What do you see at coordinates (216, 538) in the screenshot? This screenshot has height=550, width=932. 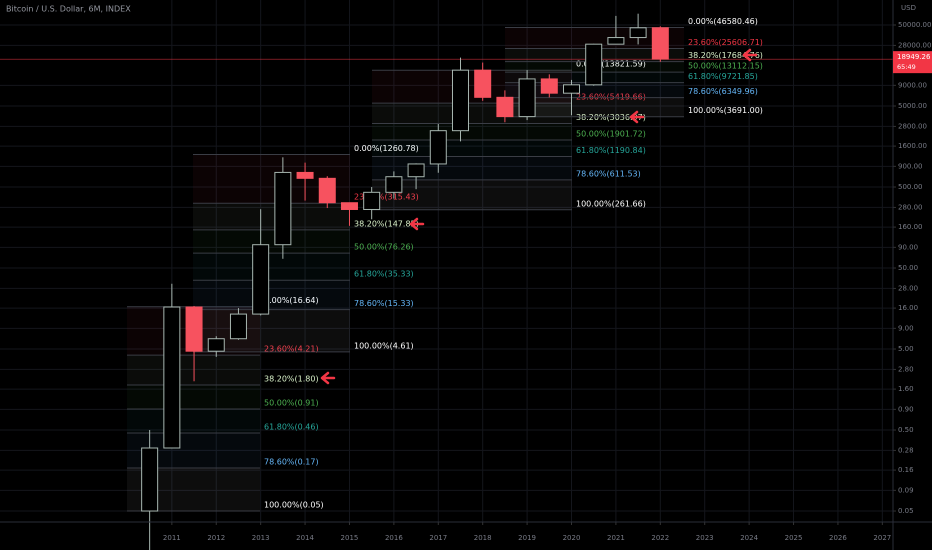 I see `x-tick-label: 2012` at bounding box center [216, 538].